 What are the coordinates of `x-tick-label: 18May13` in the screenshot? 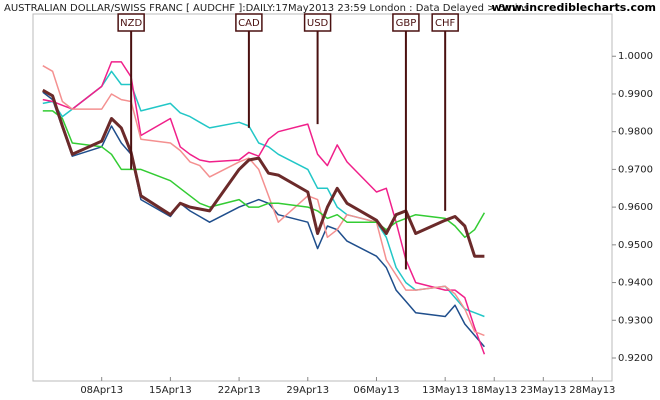 It's located at (494, 390).